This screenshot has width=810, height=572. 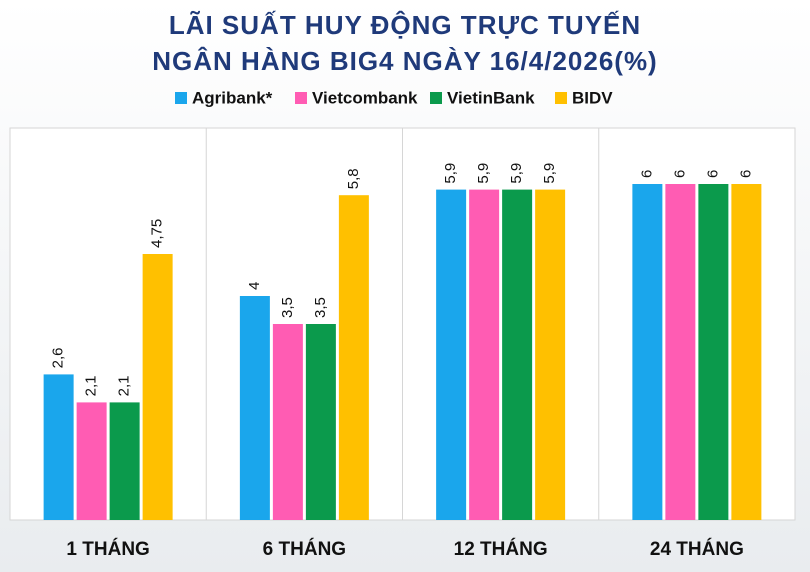 What do you see at coordinates (353, 178) in the screenshot?
I see `data-label: 5,8` at bounding box center [353, 178].